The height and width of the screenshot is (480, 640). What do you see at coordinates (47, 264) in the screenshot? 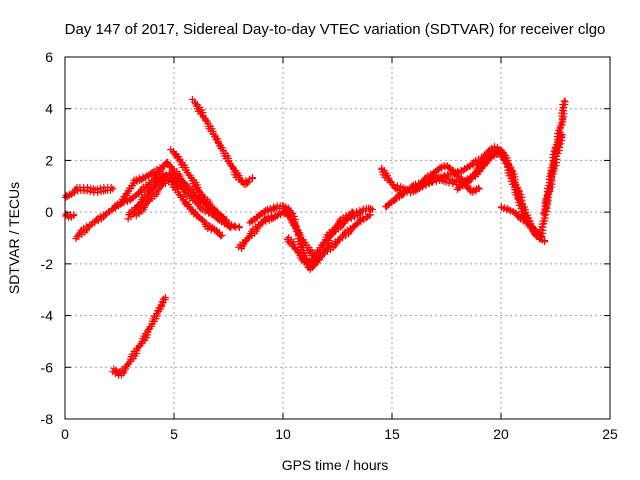
I see `y-tick-label: -2` at bounding box center [47, 264].